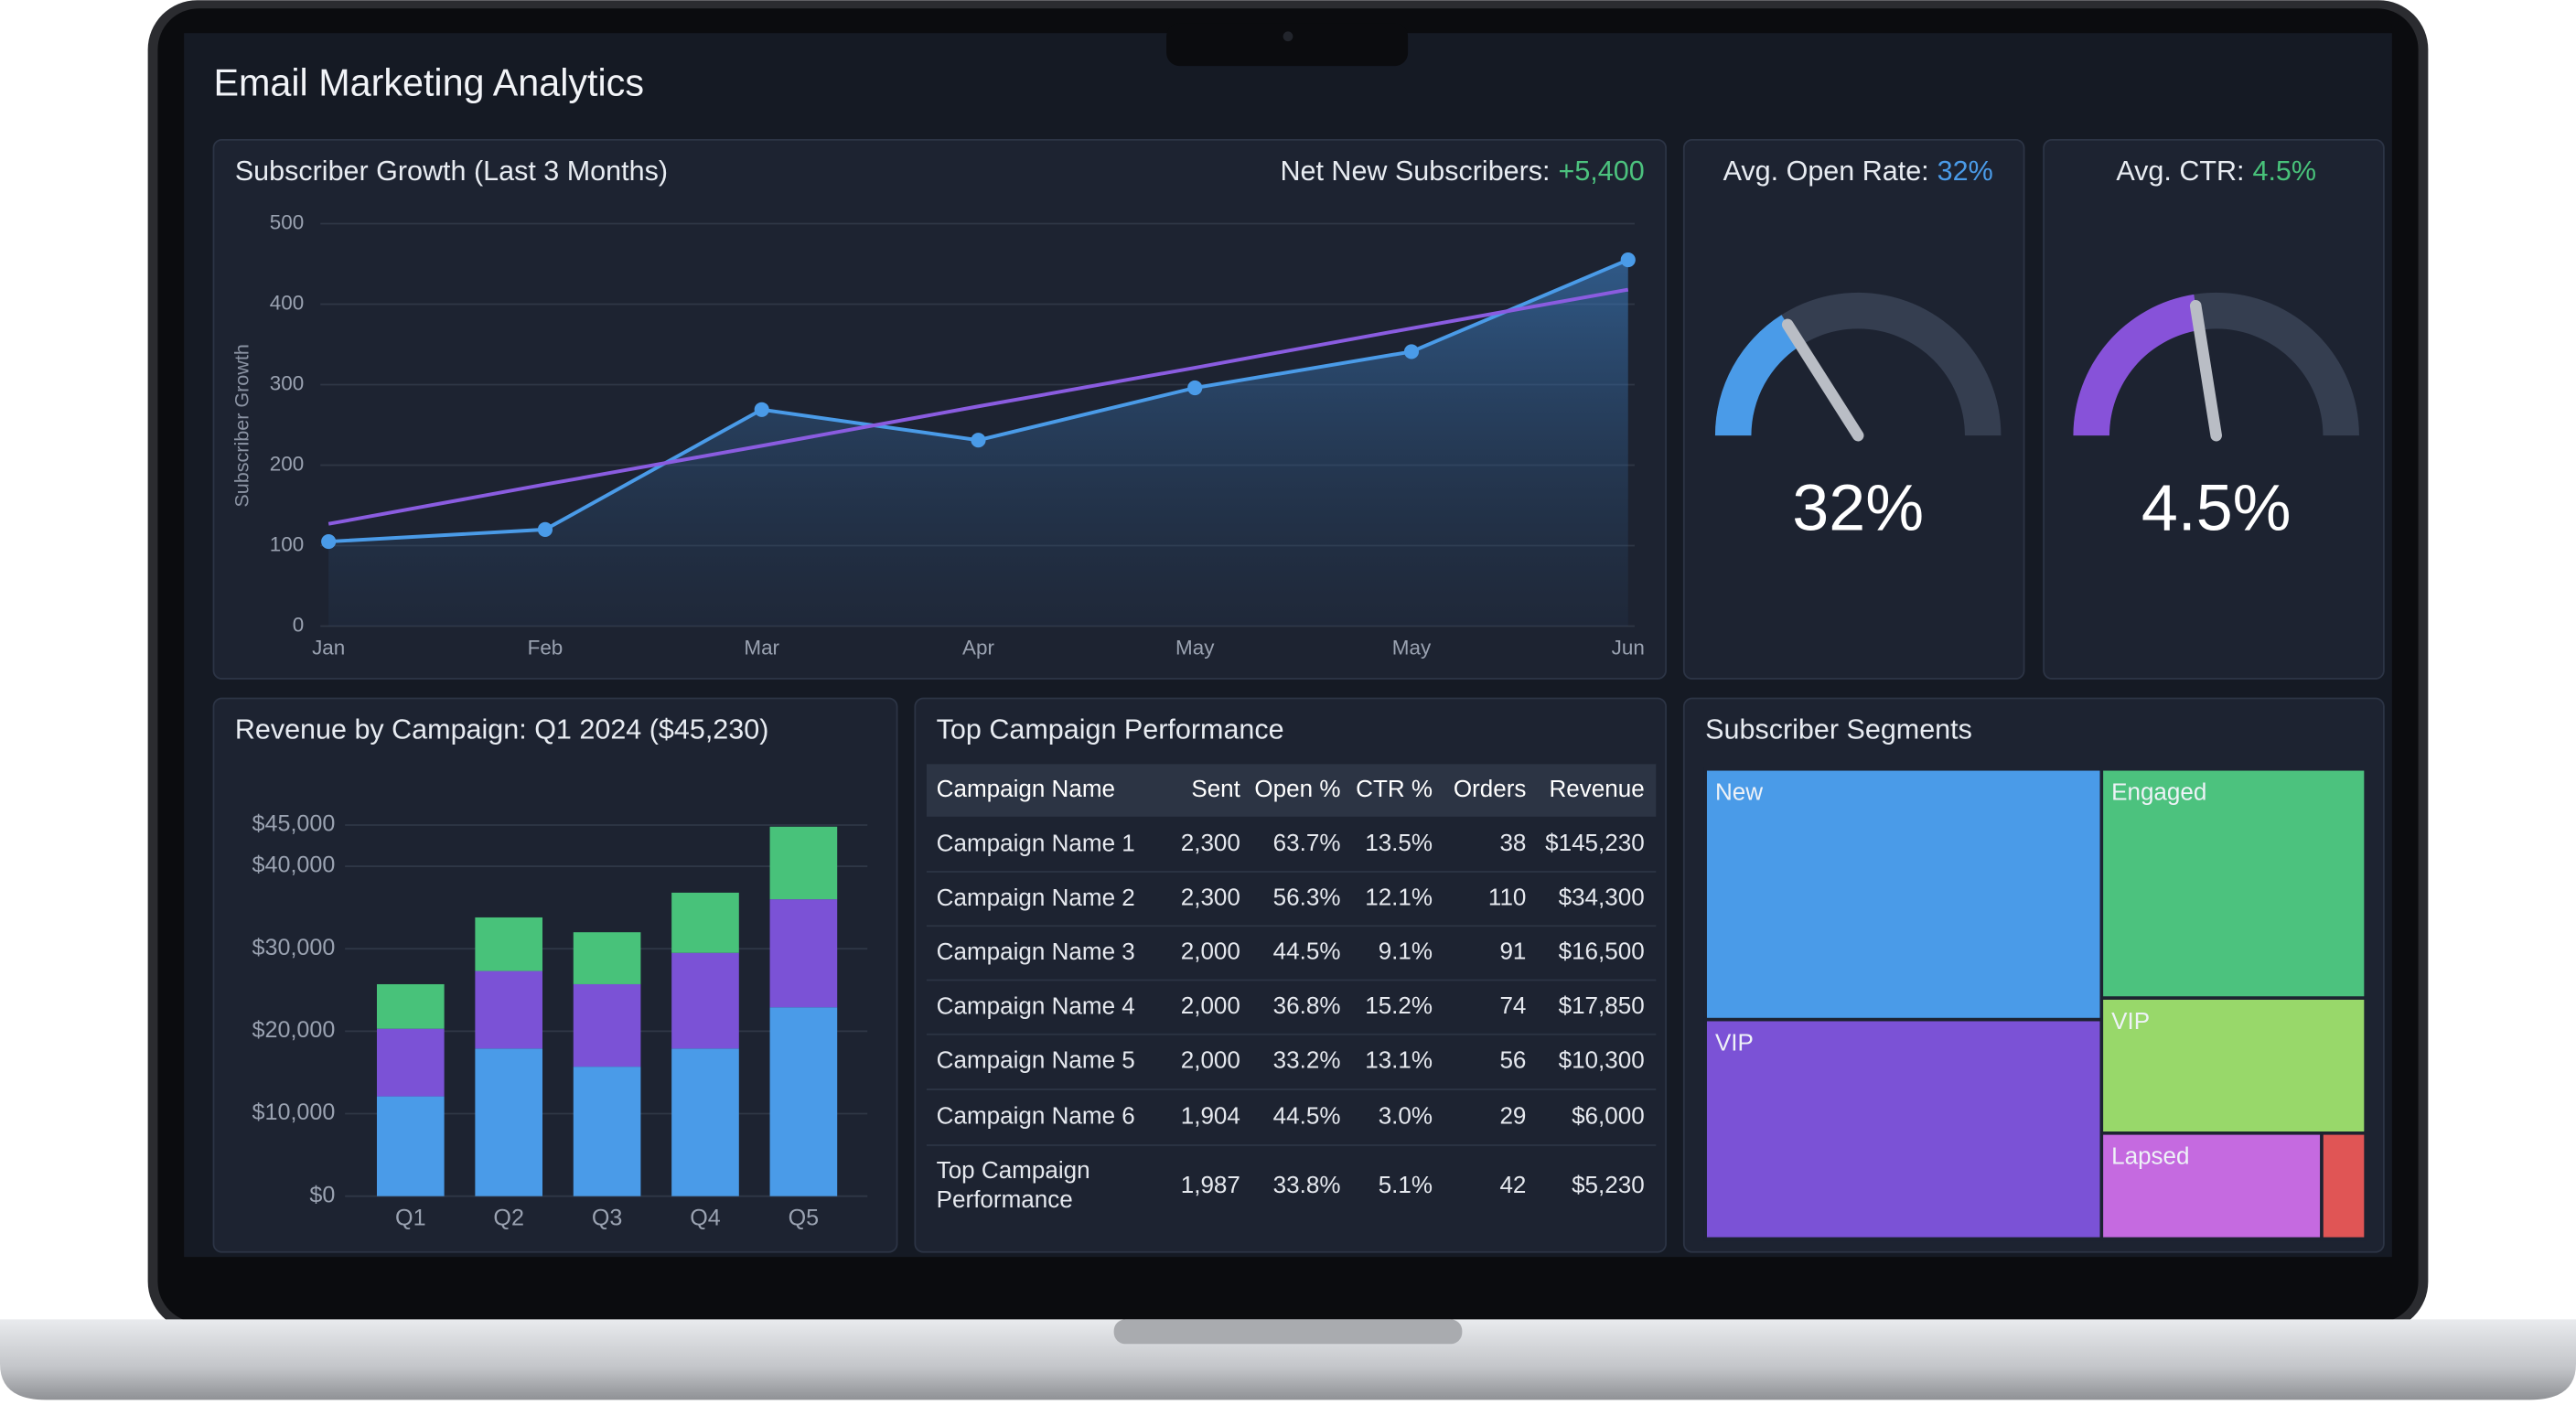 The image size is (2576, 1405). I want to click on table-cell: Campaign Name 5, so click(1036, 1061).